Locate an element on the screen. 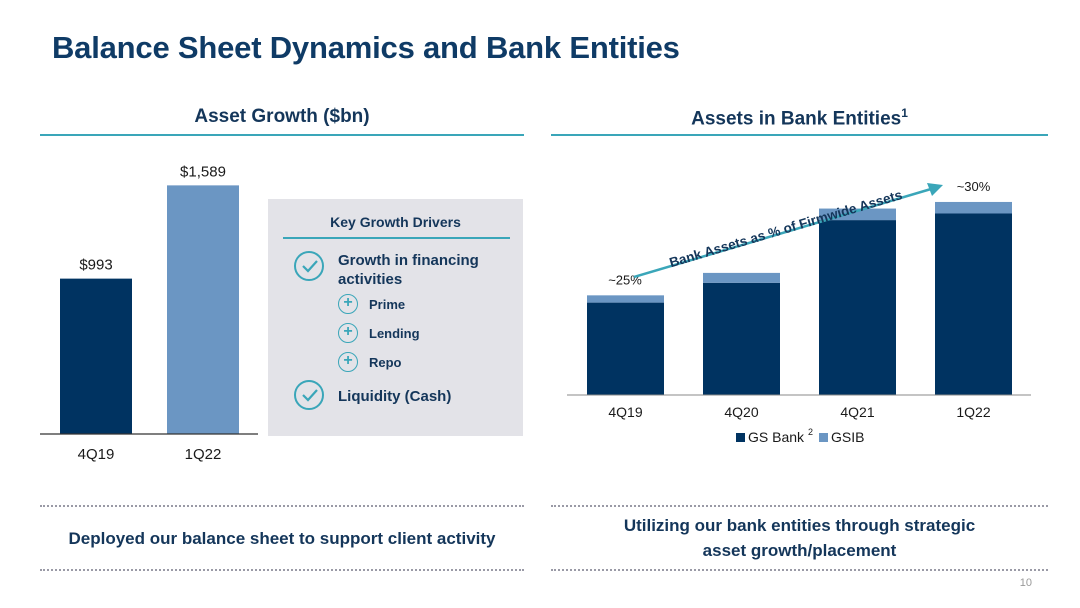 This screenshot has width=1080, height=608. left-dotted-rule-top is located at coordinates (282, 506).